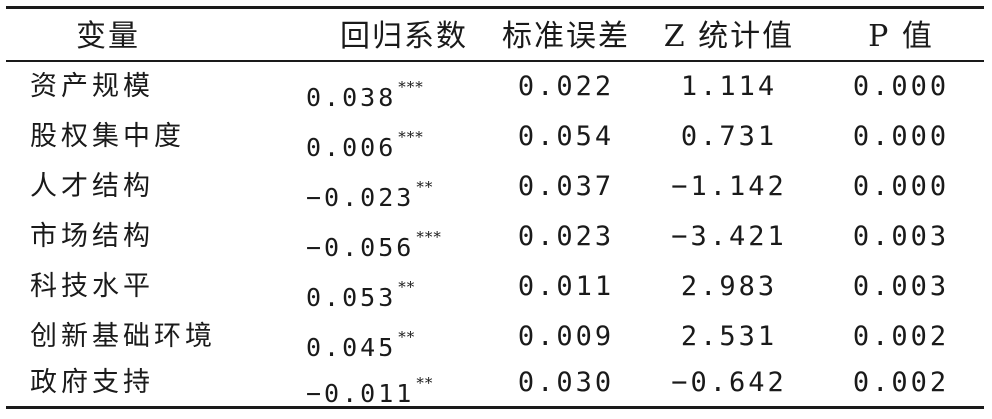 The image size is (992, 419). I want to click on table-row: 科技水平 0.053 ** 0.011 2.983 0.003, so click(495, 287).